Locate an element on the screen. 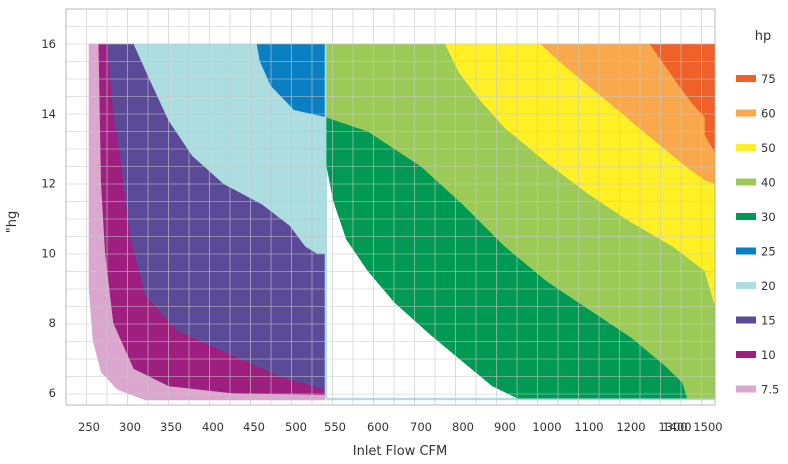  y-tick-label: 6 is located at coordinates (52, 393).